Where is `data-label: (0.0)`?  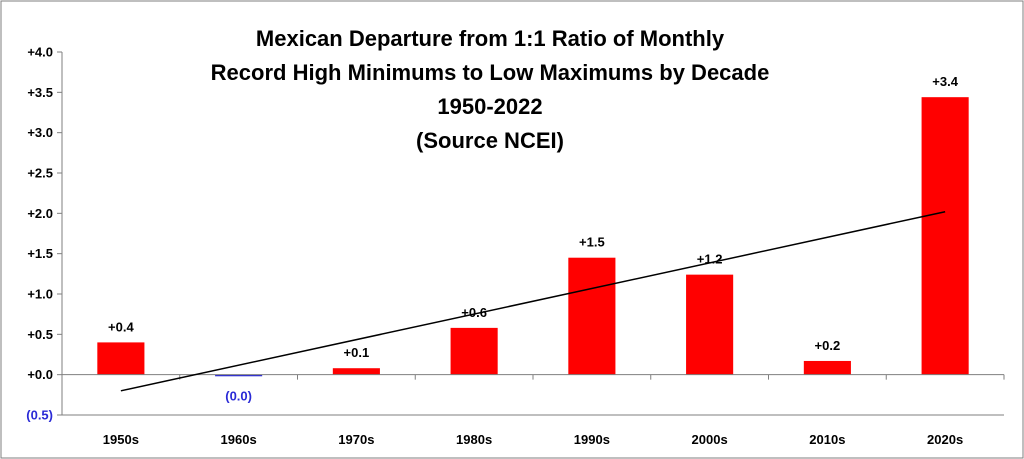
data-label: (0.0) is located at coordinates (238, 395).